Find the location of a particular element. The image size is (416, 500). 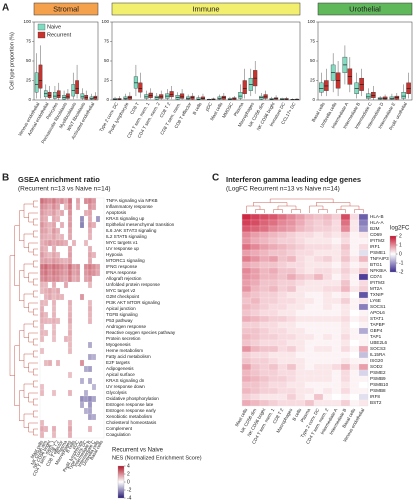

row-label: ISG20 is located at coordinates (376, 360).